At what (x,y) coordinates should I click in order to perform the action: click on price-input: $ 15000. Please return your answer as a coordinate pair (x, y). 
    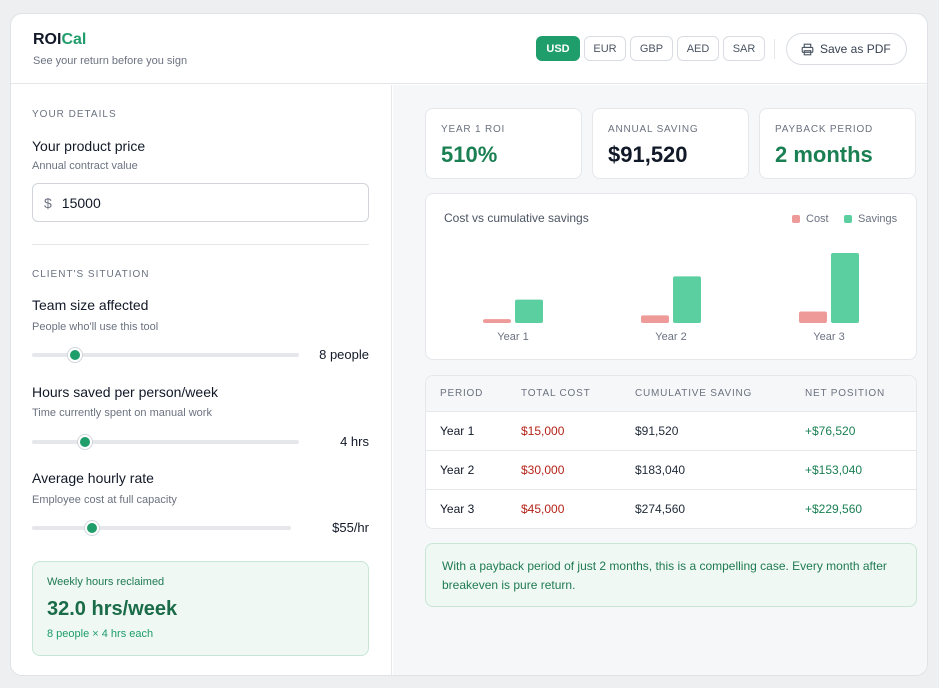
    Looking at the image, I should click on (200, 202).